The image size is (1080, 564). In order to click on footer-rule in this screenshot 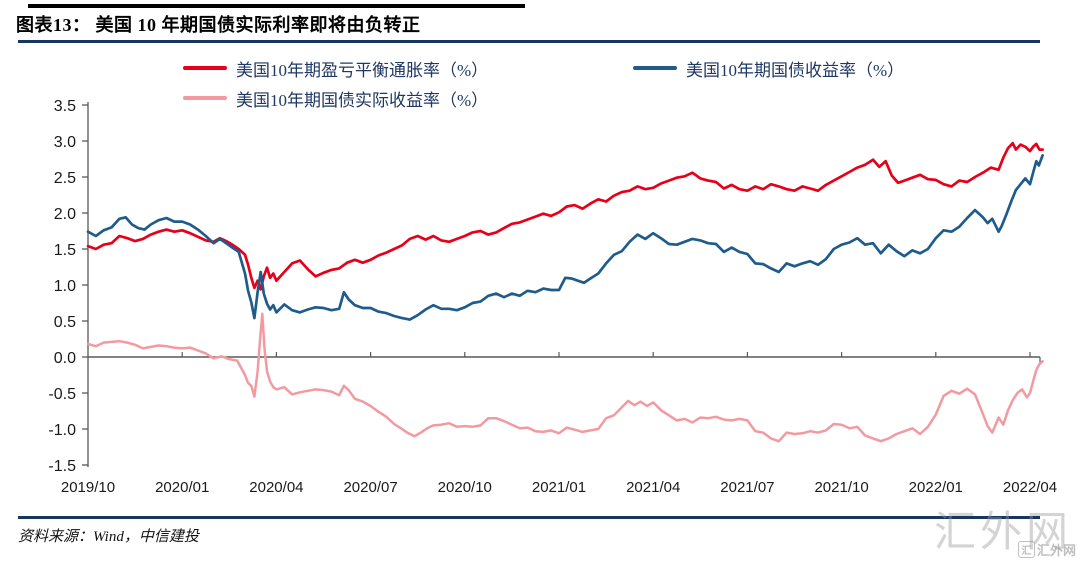, I will do `click(529, 517)`.